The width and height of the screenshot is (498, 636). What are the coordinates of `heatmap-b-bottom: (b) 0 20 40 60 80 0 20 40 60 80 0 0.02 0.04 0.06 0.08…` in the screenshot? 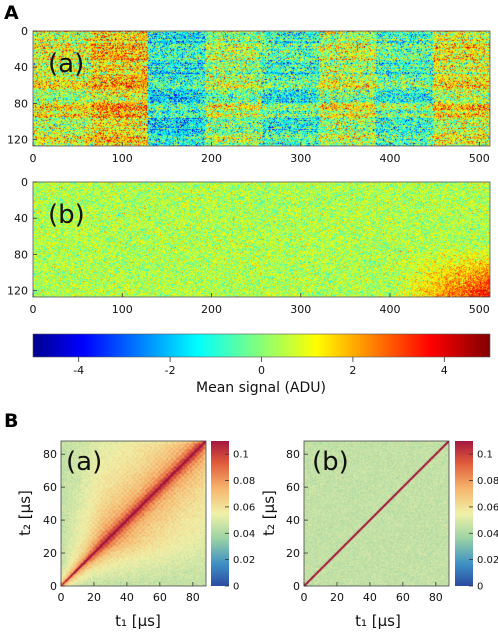 It's located at (379, 535).